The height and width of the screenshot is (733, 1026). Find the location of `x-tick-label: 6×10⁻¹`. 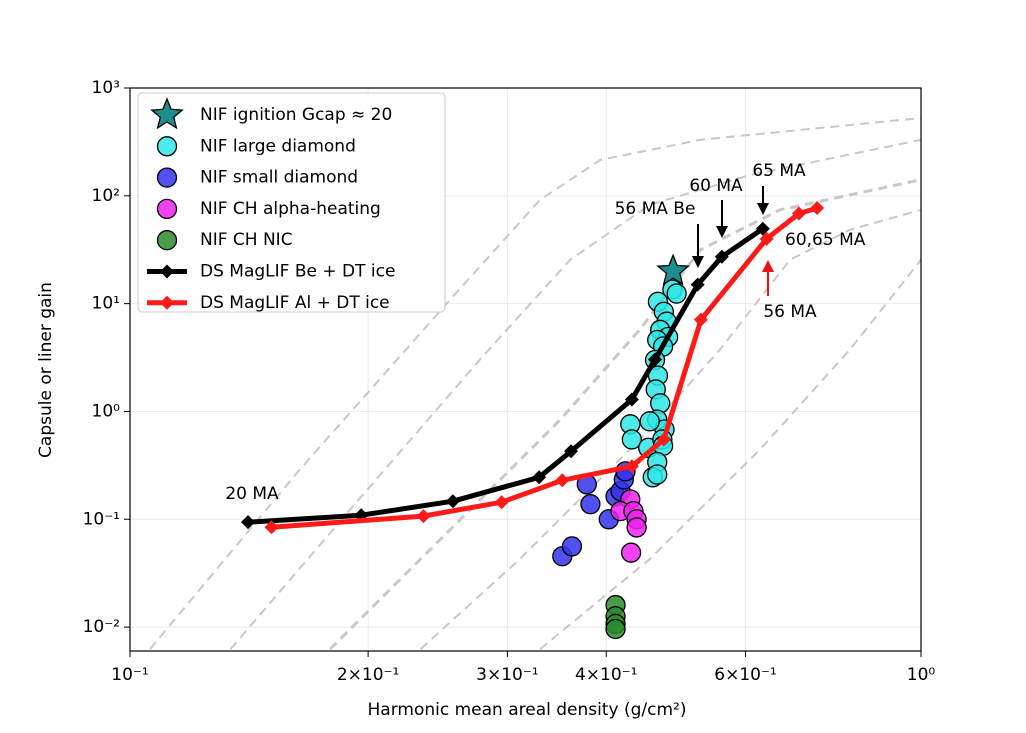

x-tick-label: 6×10⁻¹ is located at coordinates (745, 675).